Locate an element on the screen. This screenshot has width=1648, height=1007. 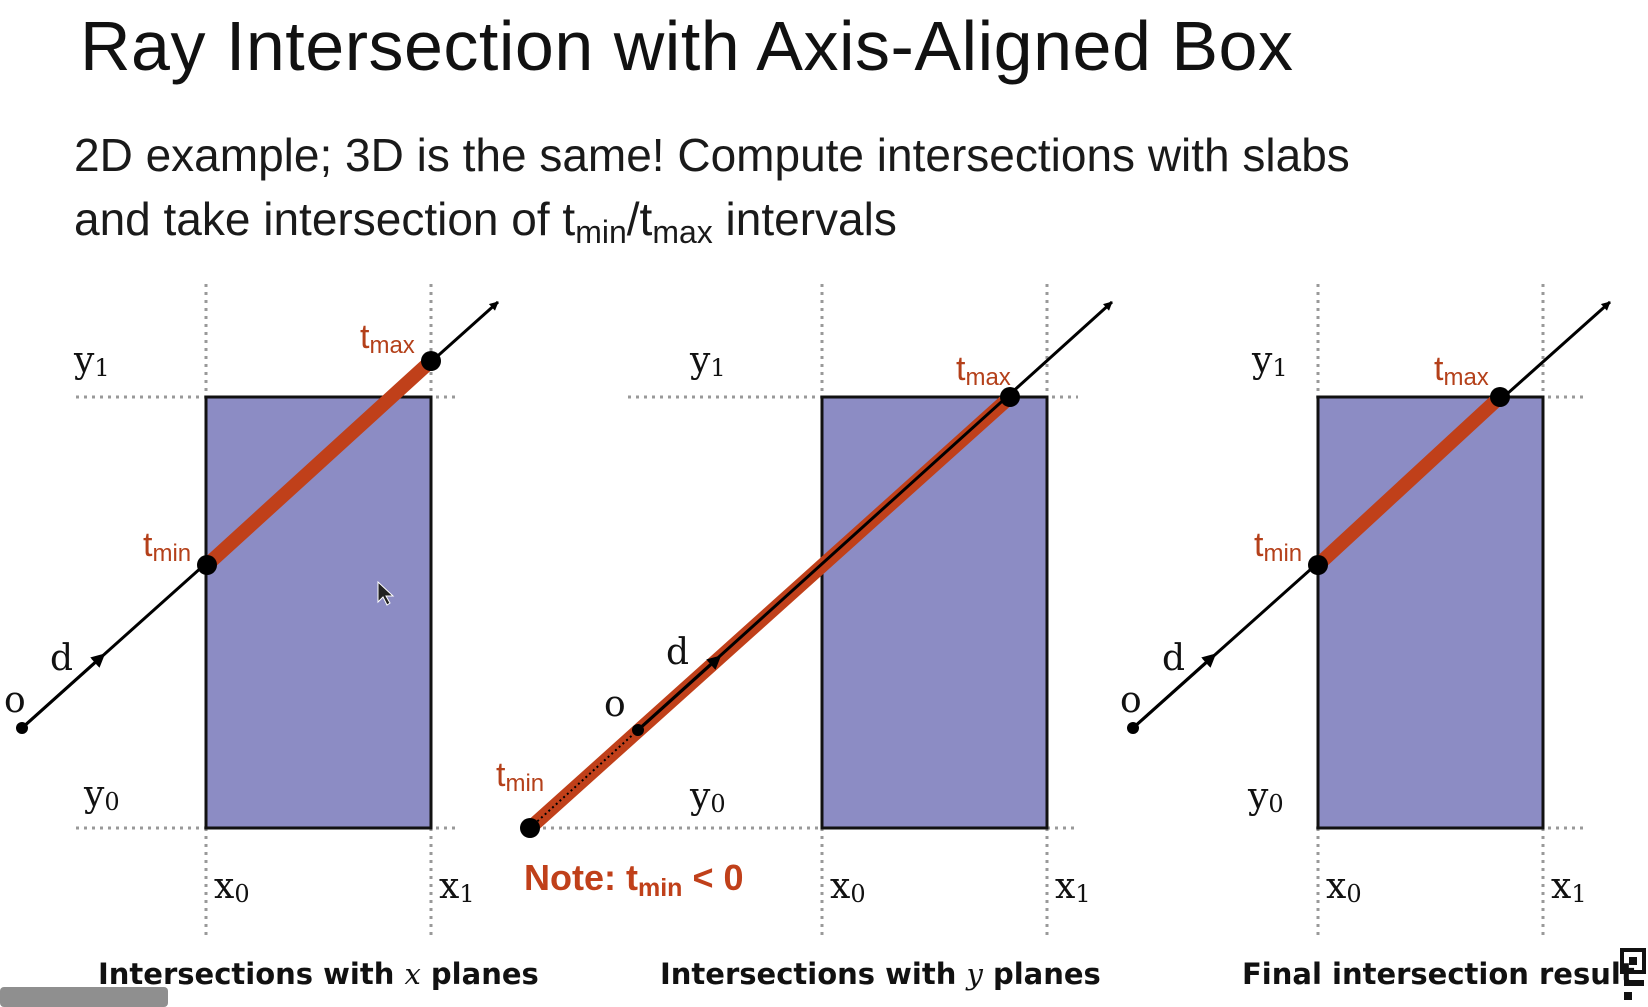
subtitle-min-sub: min is located at coordinates (601, 232).